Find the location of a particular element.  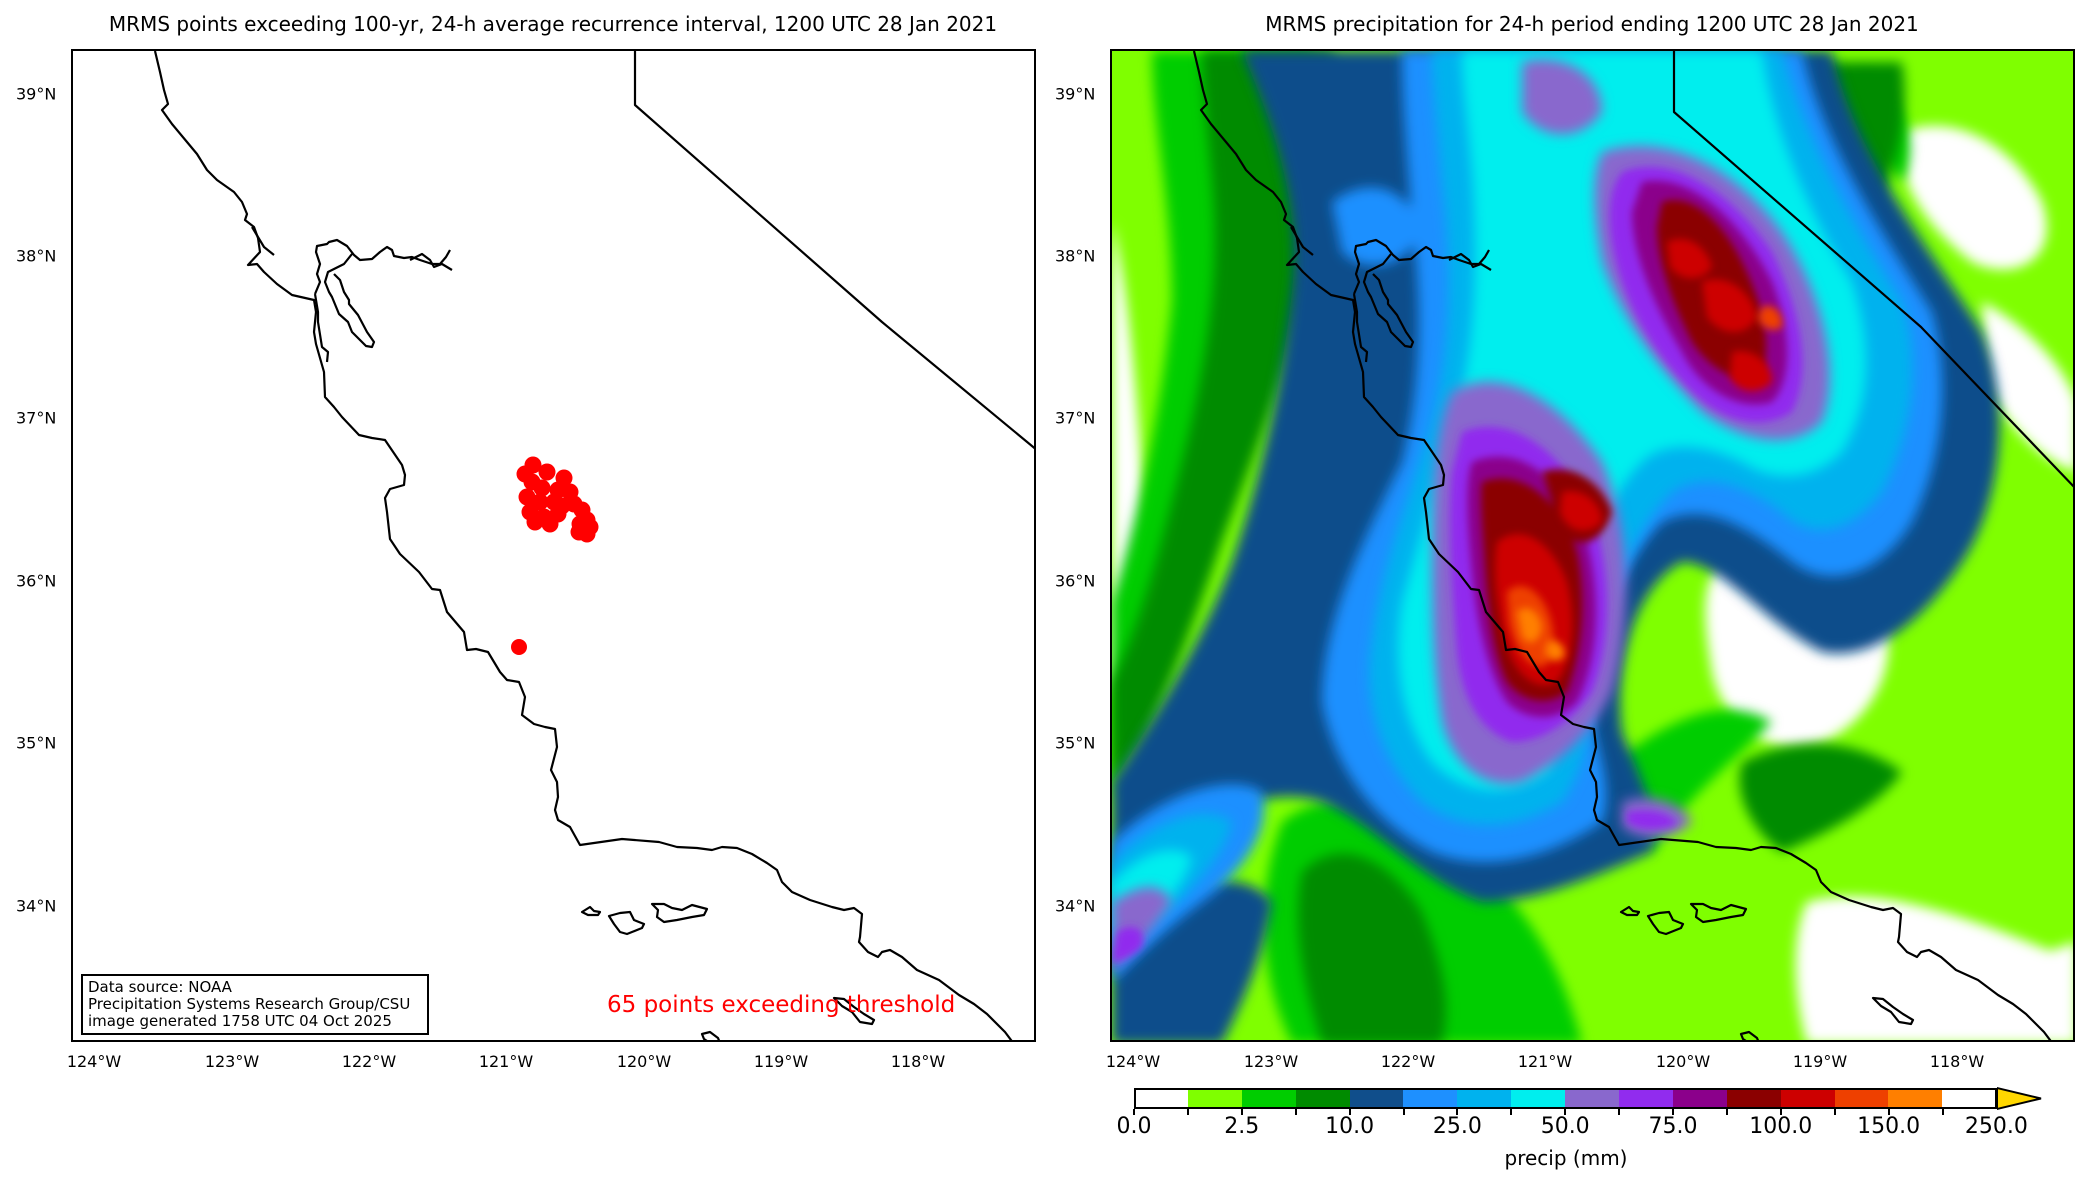

exceedance-points is located at coordinates (555, 555).